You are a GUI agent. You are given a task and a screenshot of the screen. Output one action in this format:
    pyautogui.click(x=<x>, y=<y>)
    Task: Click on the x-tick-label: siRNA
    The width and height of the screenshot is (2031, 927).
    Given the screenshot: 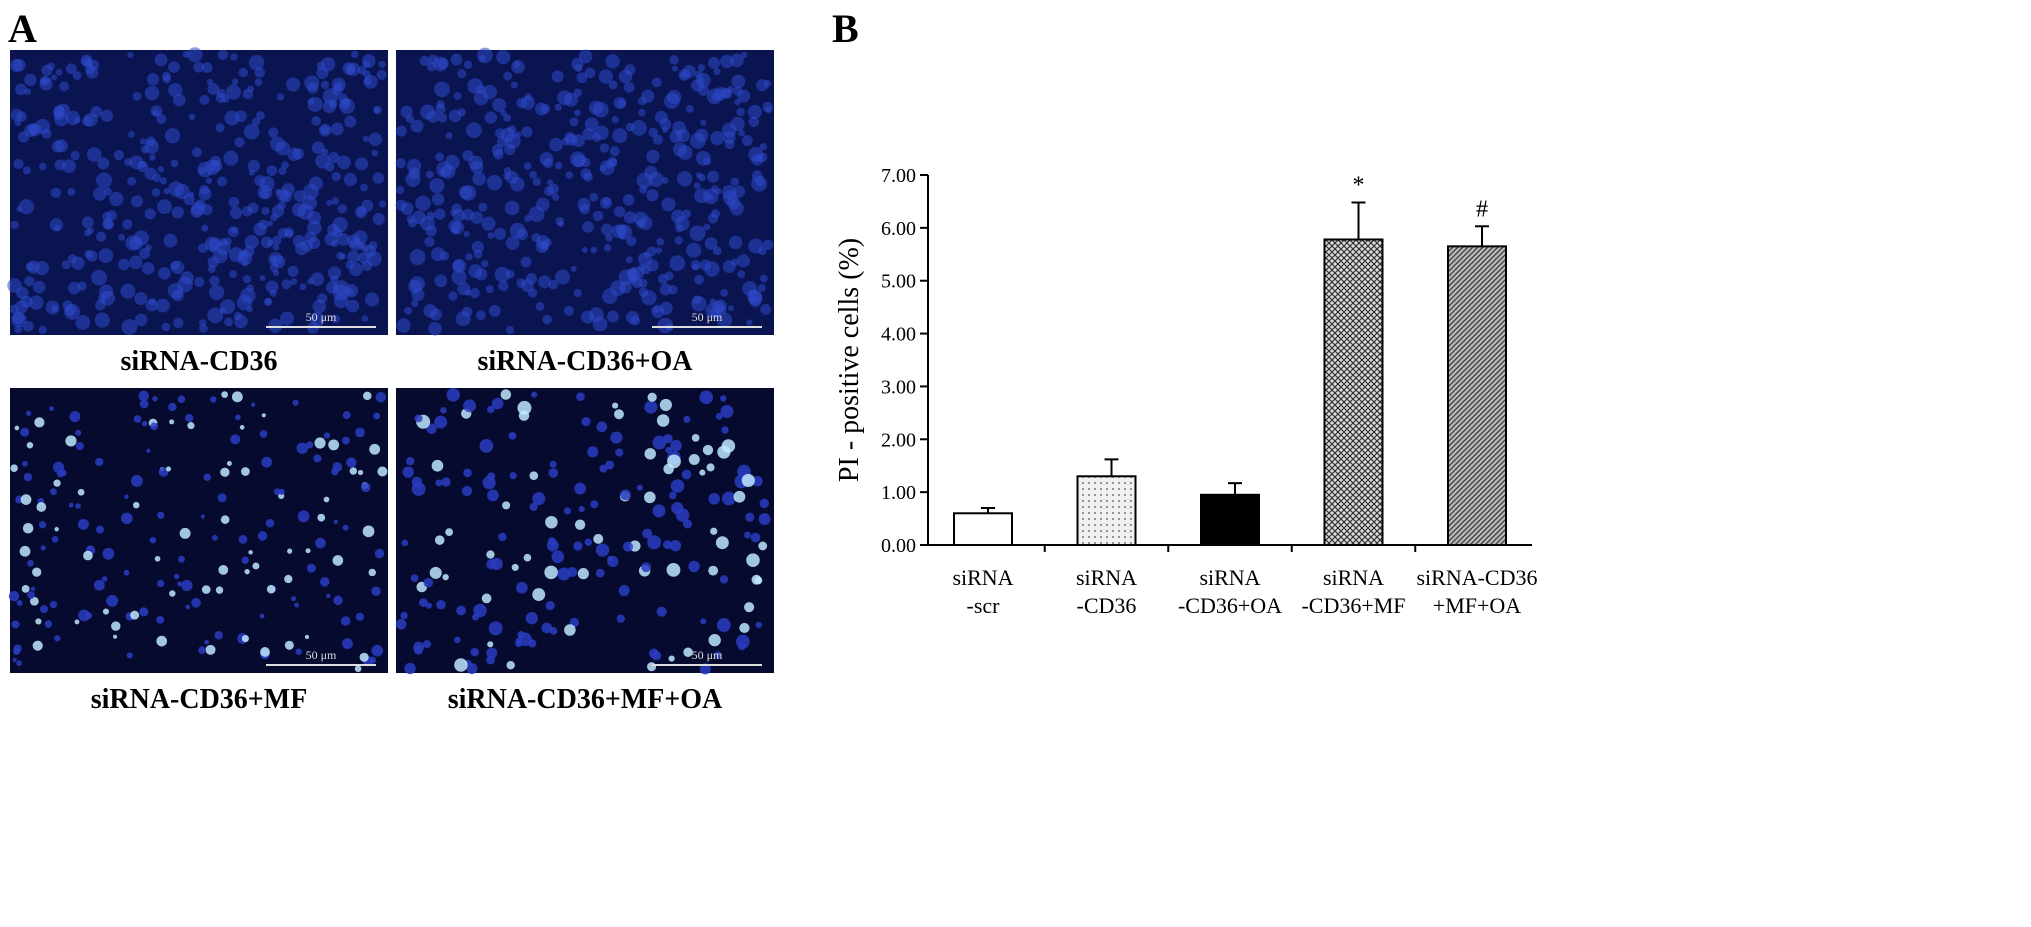 What is the action you would take?
    pyautogui.click(x=1353, y=577)
    